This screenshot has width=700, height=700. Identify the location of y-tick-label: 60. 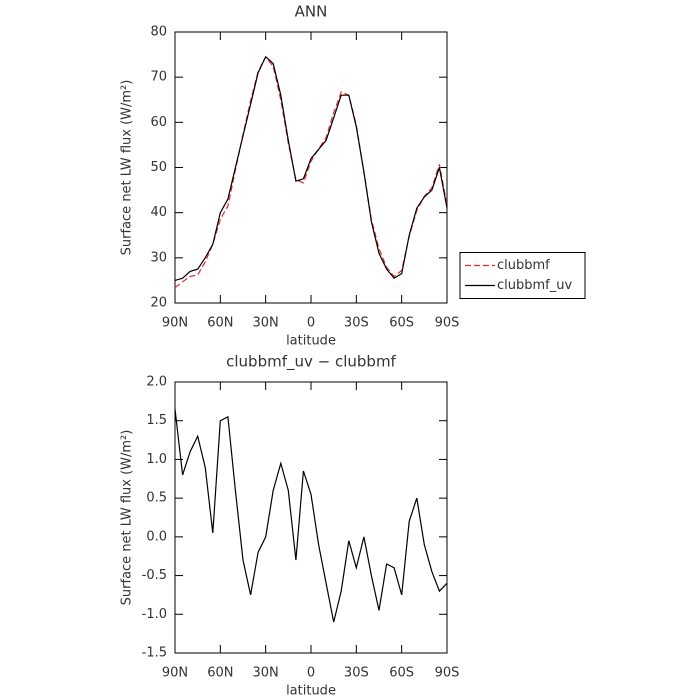
(158, 122).